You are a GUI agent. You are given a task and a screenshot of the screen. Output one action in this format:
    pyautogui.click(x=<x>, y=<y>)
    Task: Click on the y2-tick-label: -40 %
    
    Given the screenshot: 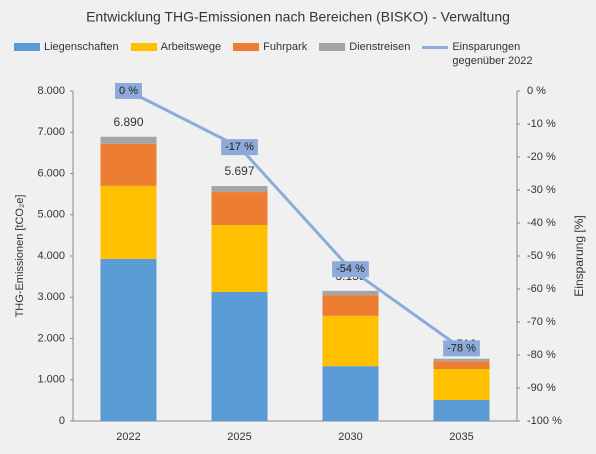 What is the action you would take?
    pyautogui.click(x=541, y=223)
    